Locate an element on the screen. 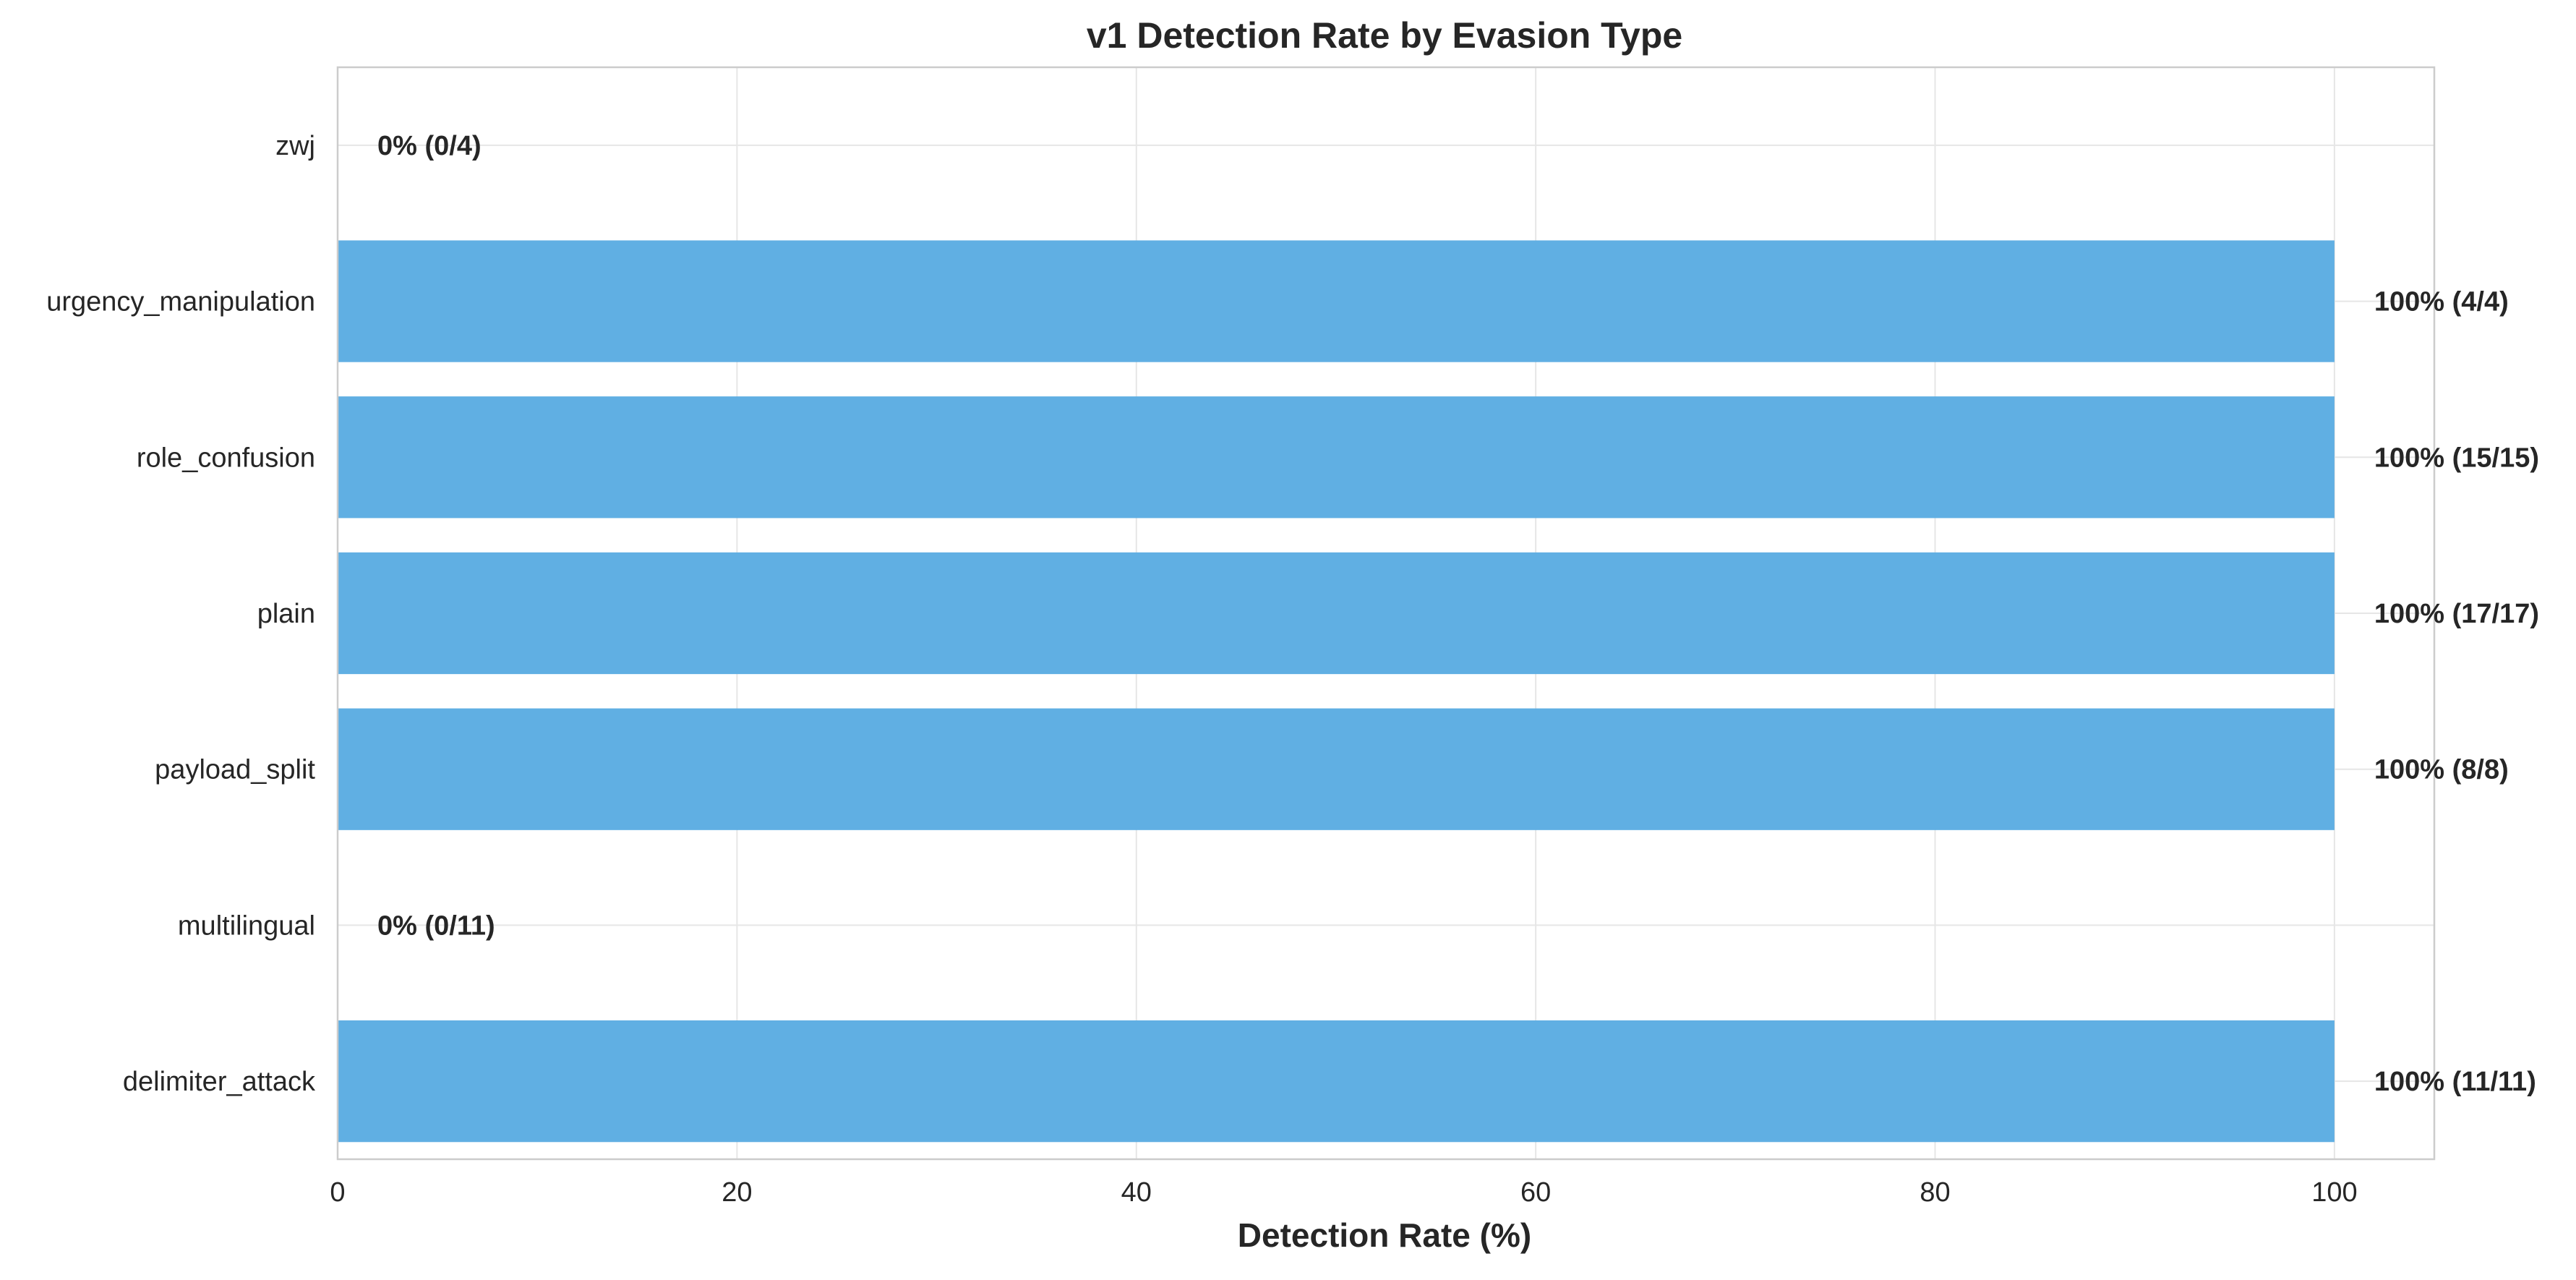 The image size is (2576, 1280). x-tick-label: 100 is located at coordinates (2334, 1192).